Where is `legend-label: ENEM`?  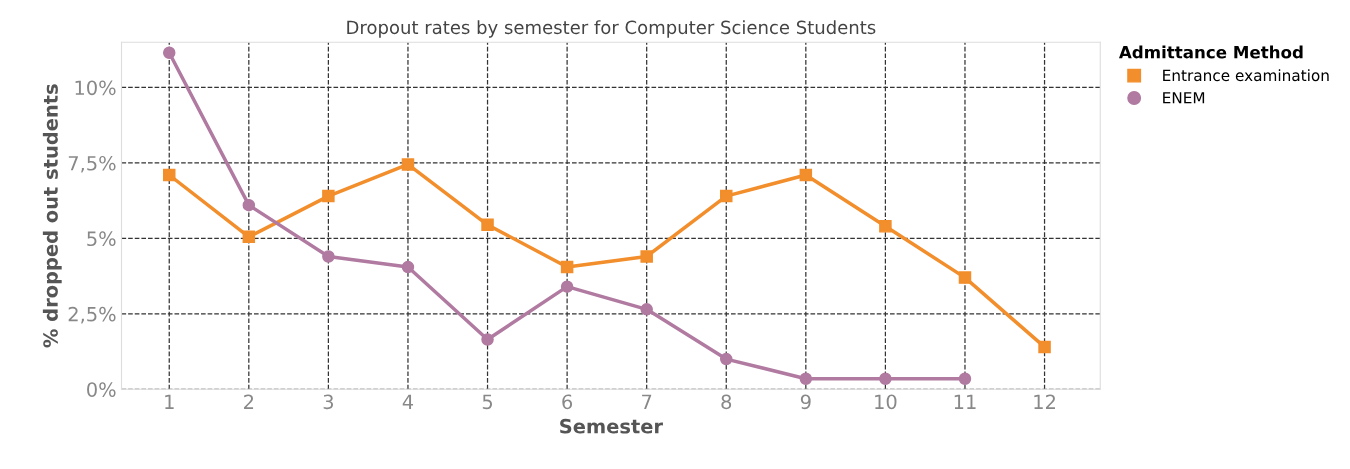
legend-label: ENEM is located at coordinates (1184, 98).